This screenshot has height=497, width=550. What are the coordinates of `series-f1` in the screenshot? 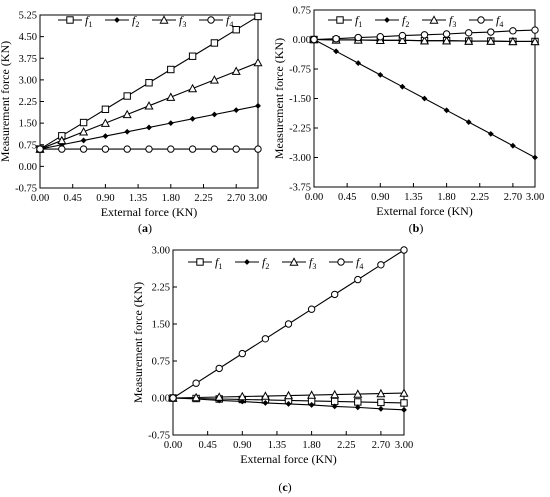 It's located at (149, 82).